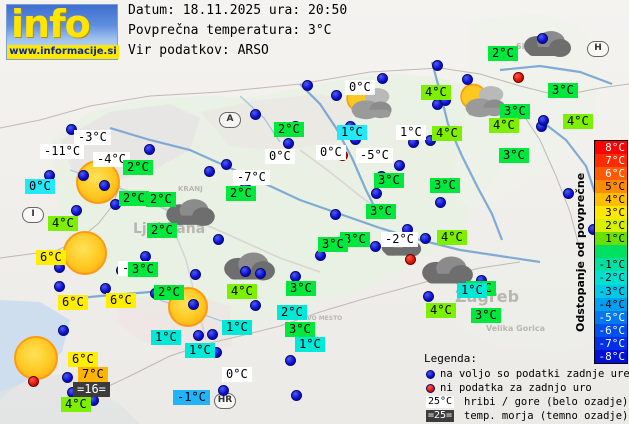  Describe the element at coordinates (251, 177) in the screenshot. I see `mountain-temperature-label: -7°C` at that location.